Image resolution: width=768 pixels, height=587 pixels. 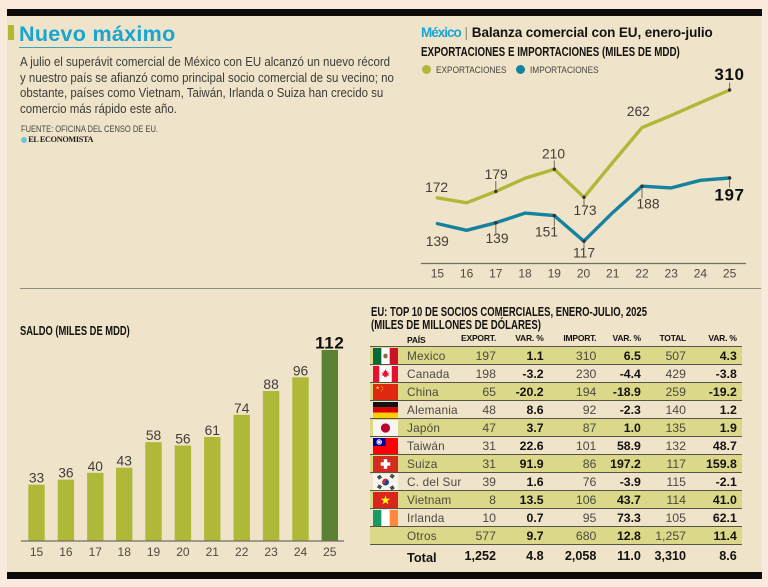 What do you see at coordinates (242, 408) in the screenshot?
I see `svg-text: 74` at bounding box center [242, 408].